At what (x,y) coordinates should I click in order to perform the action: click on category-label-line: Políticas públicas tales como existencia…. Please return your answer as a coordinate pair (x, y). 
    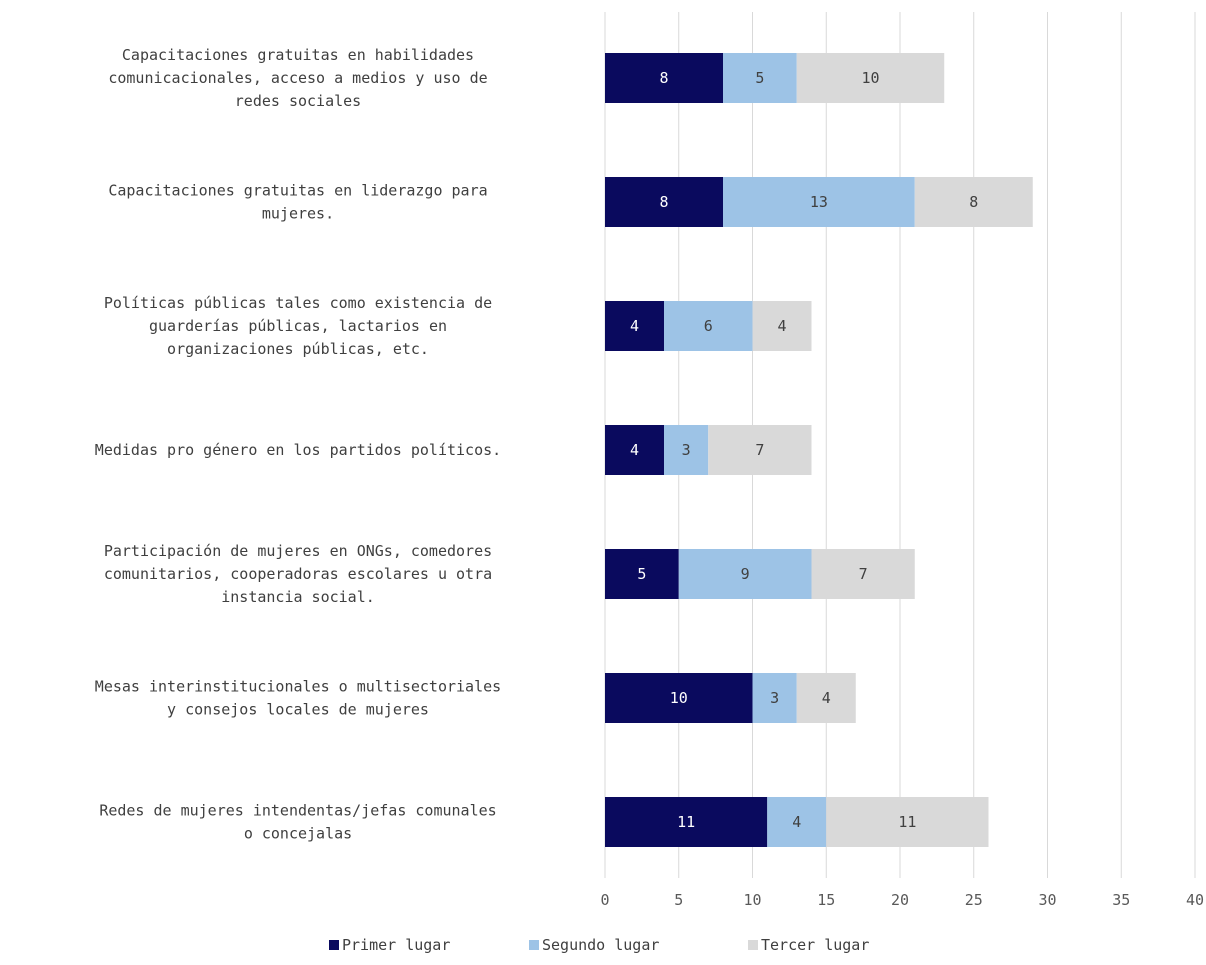
    Looking at the image, I should click on (298, 303).